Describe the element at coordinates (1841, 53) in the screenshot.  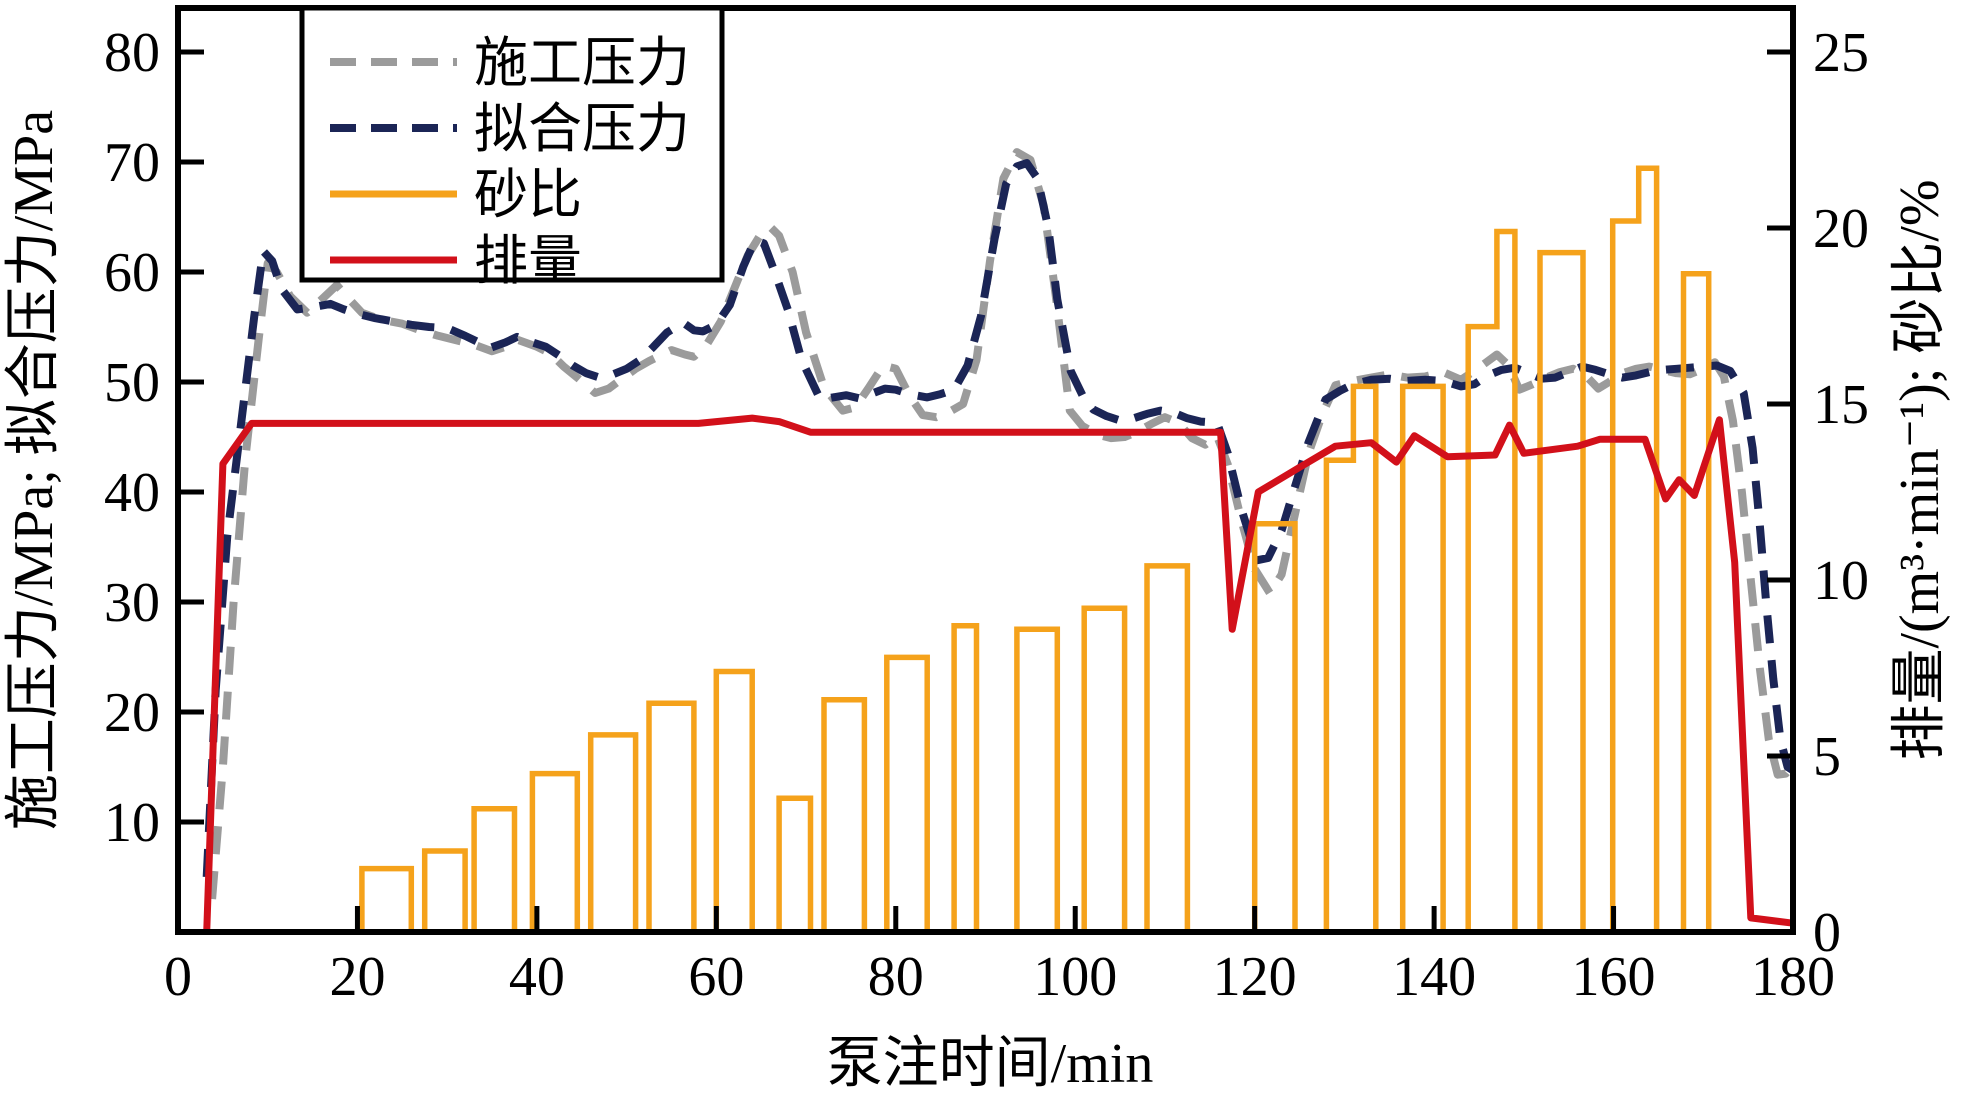
I see `y-right-tick-label: 25` at that location.